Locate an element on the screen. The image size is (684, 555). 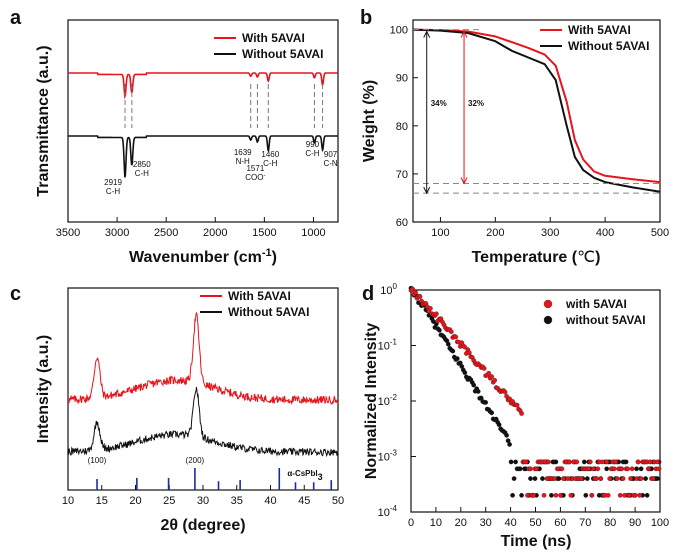
panel-b-legend: With 5AVAI Without 5AVAI is located at coordinates (594, 38).